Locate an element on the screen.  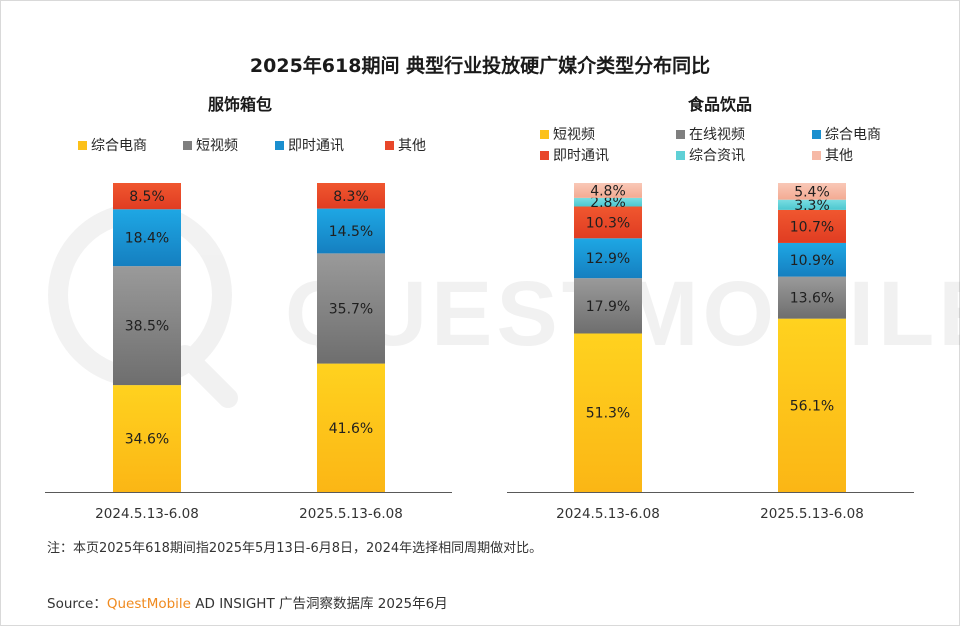
chart-title: 服饰箱包 is located at coordinates (240, 104).